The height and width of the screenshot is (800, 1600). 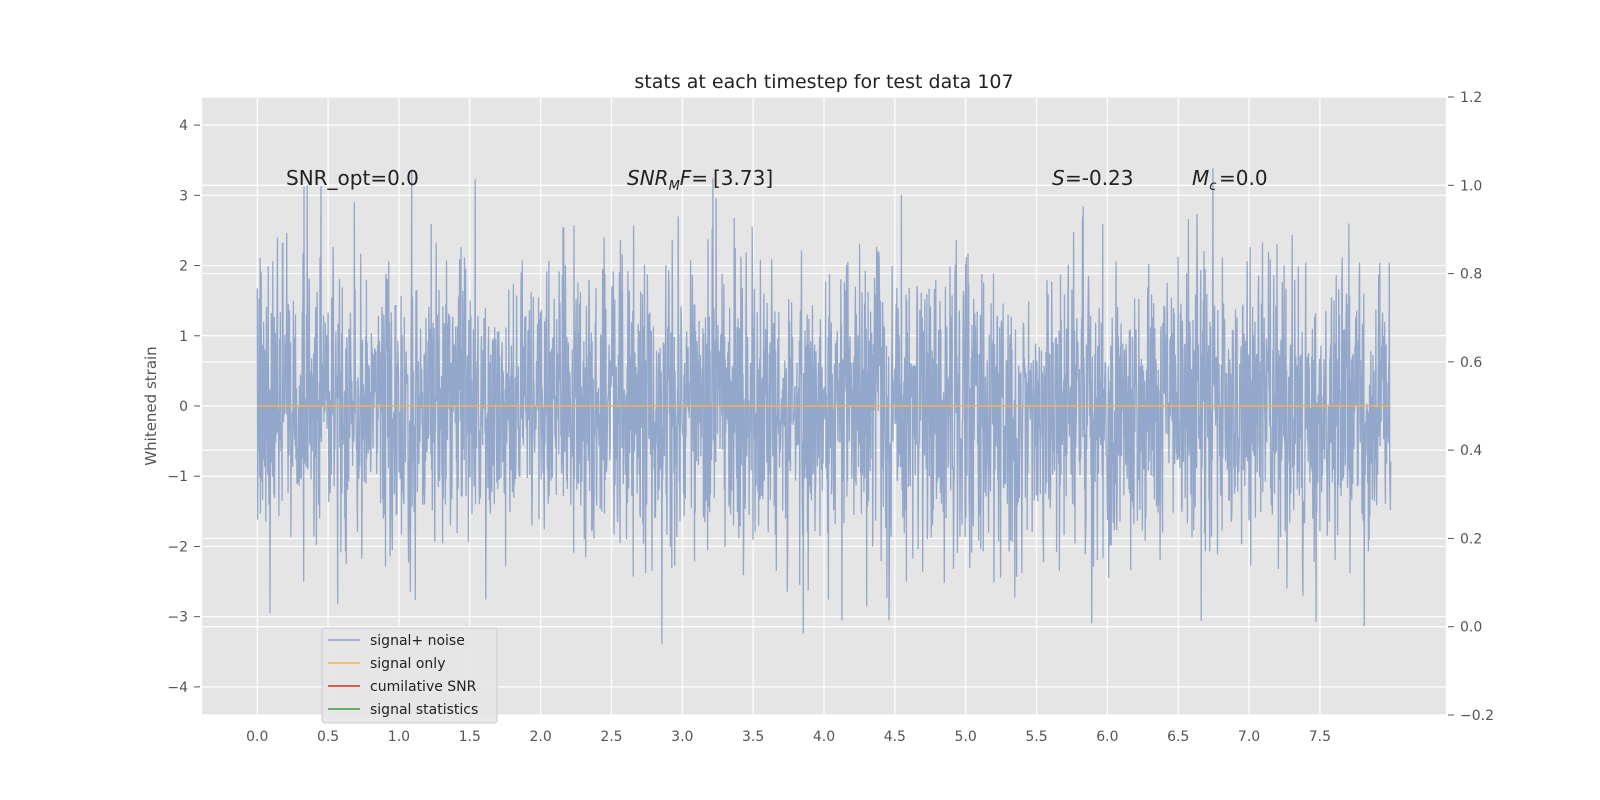 I want to click on annotation-mc-value: =0.0, so click(x=1243, y=178).